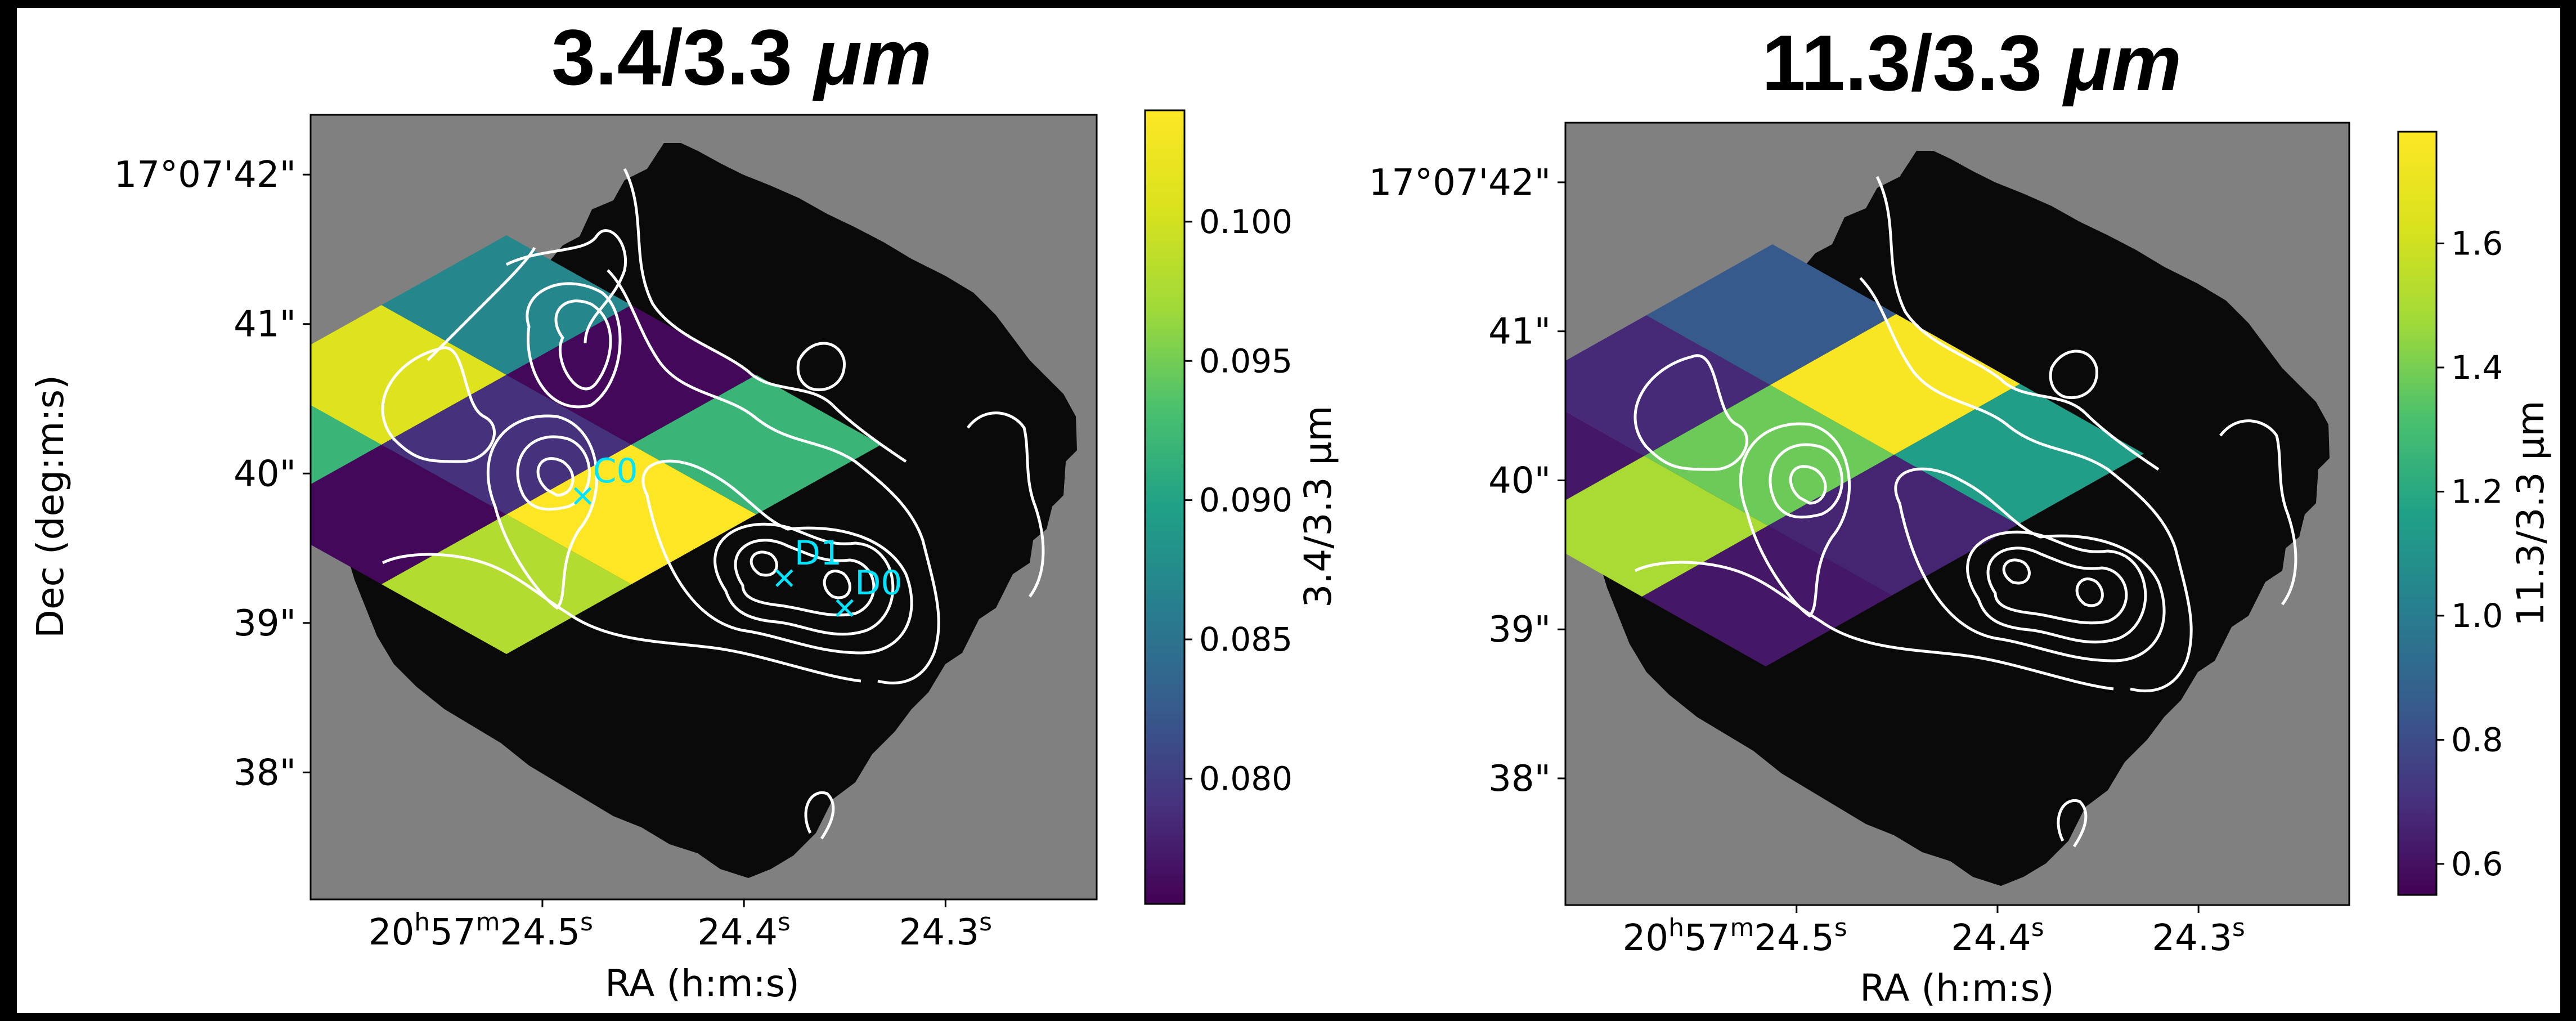 The image size is (2576, 1021). I want to click on source-marker: D0, so click(869, 590).